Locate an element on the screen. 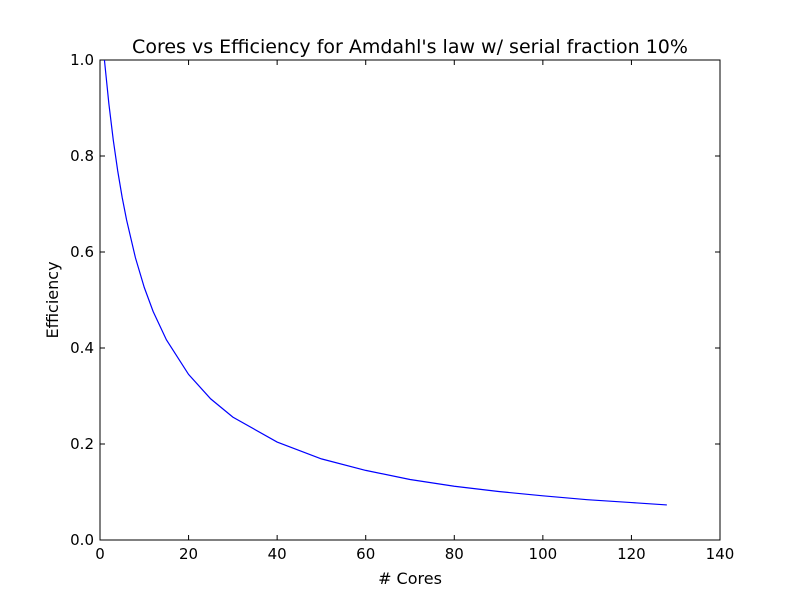  y-tick-label: 0.0 is located at coordinates (82, 540).